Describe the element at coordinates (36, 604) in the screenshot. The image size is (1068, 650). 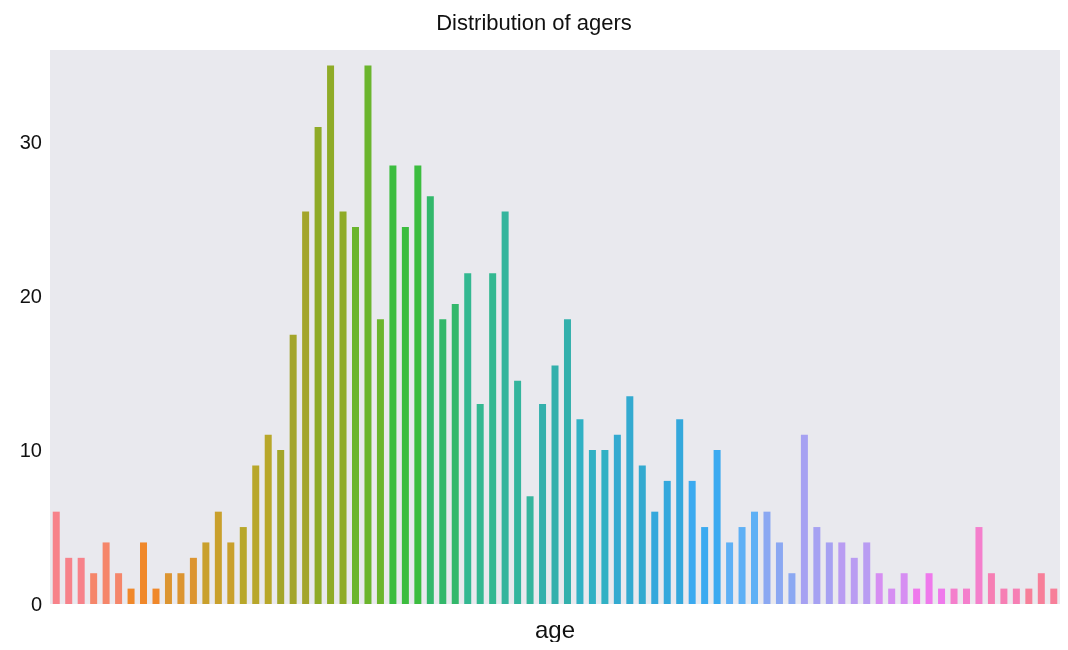
I see `y-tick-label: 0` at that location.